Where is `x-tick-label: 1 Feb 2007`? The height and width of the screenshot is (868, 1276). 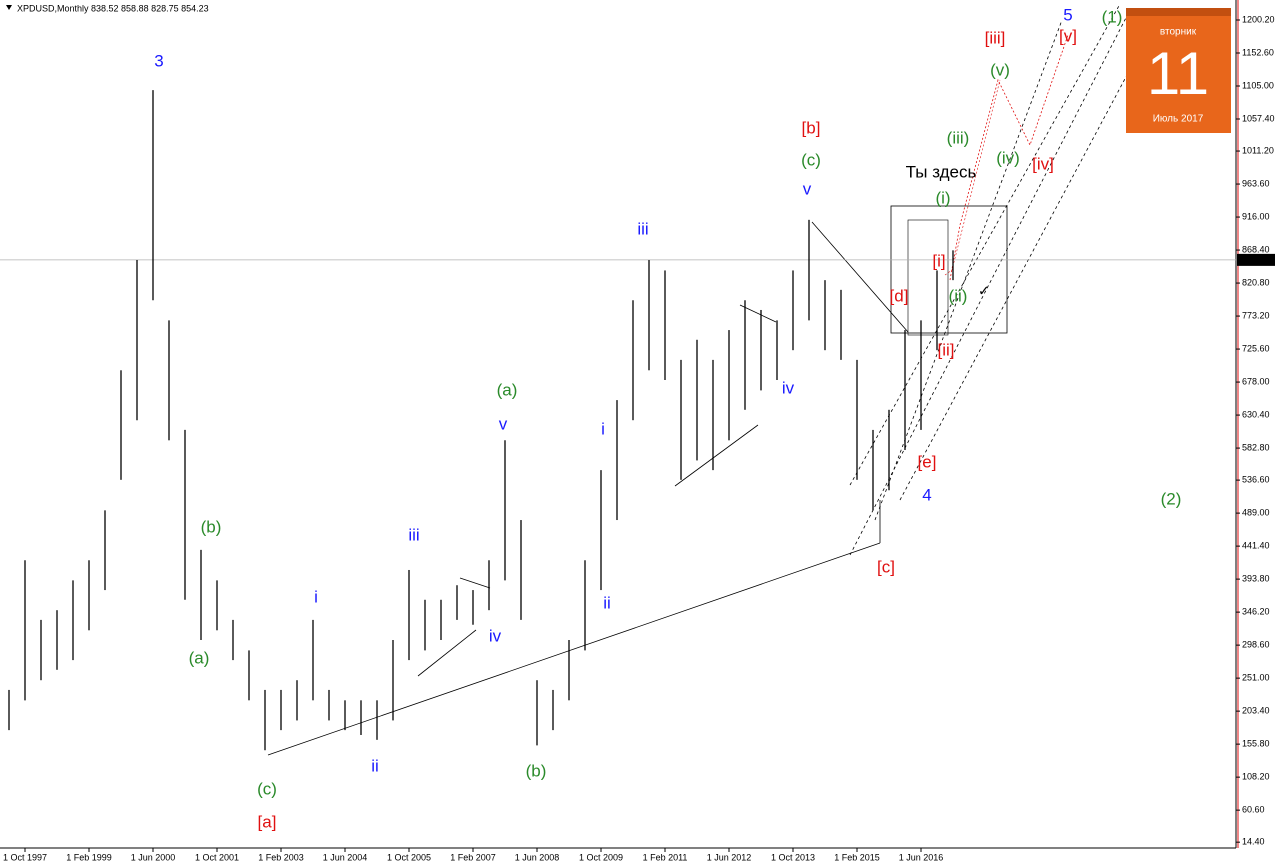 x-tick-label: 1 Feb 2007 is located at coordinates (473, 857).